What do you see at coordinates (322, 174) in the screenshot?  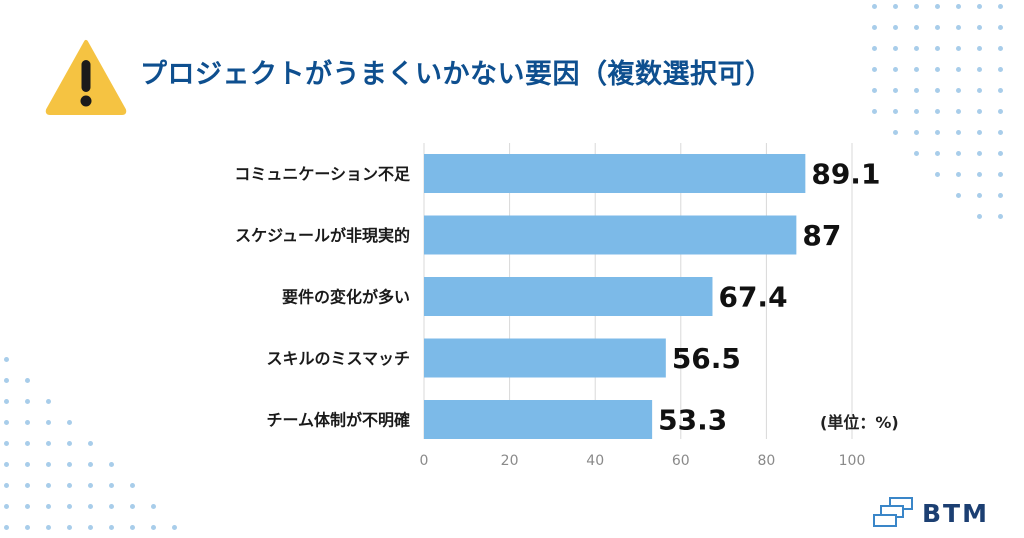 I see `category-label: コミュニケーション不足` at bounding box center [322, 174].